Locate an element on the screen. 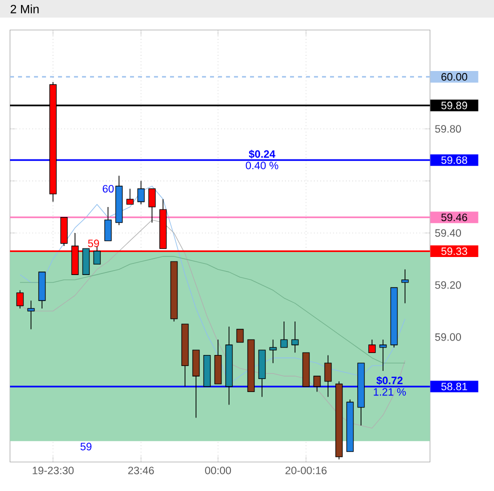 This screenshot has height=491, width=494. y-tick-label: 59.80 is located at coordinates (448, 129).